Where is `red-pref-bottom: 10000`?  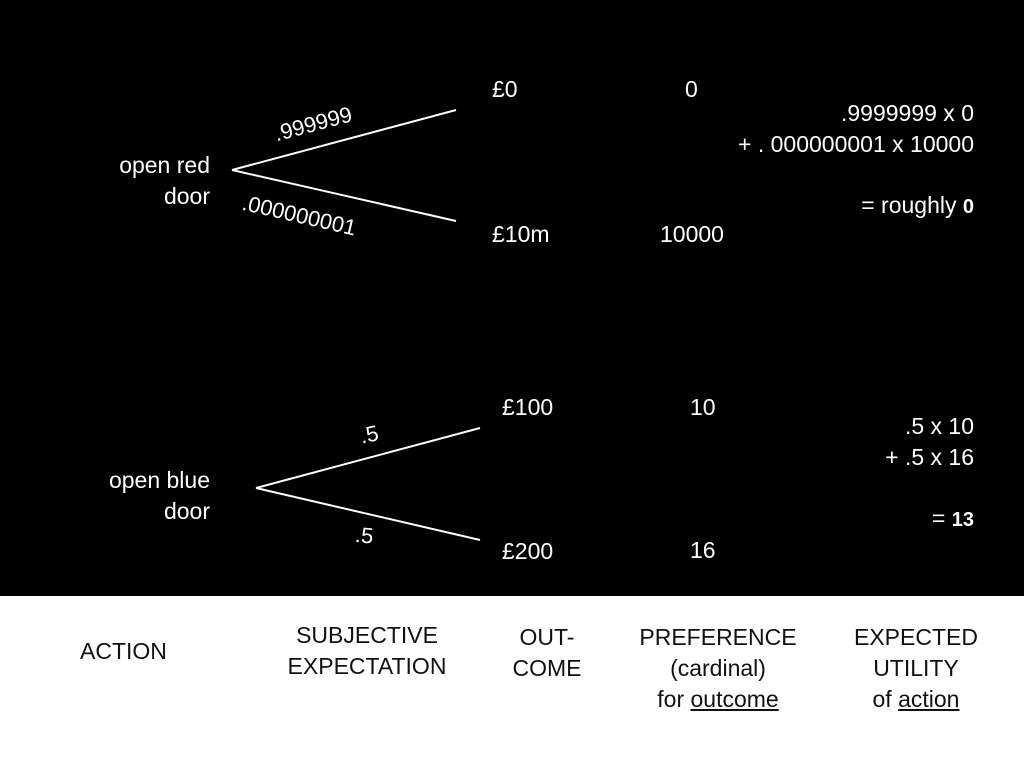
red-pref-bottom: 10000 is located at coordinates (692, 234).